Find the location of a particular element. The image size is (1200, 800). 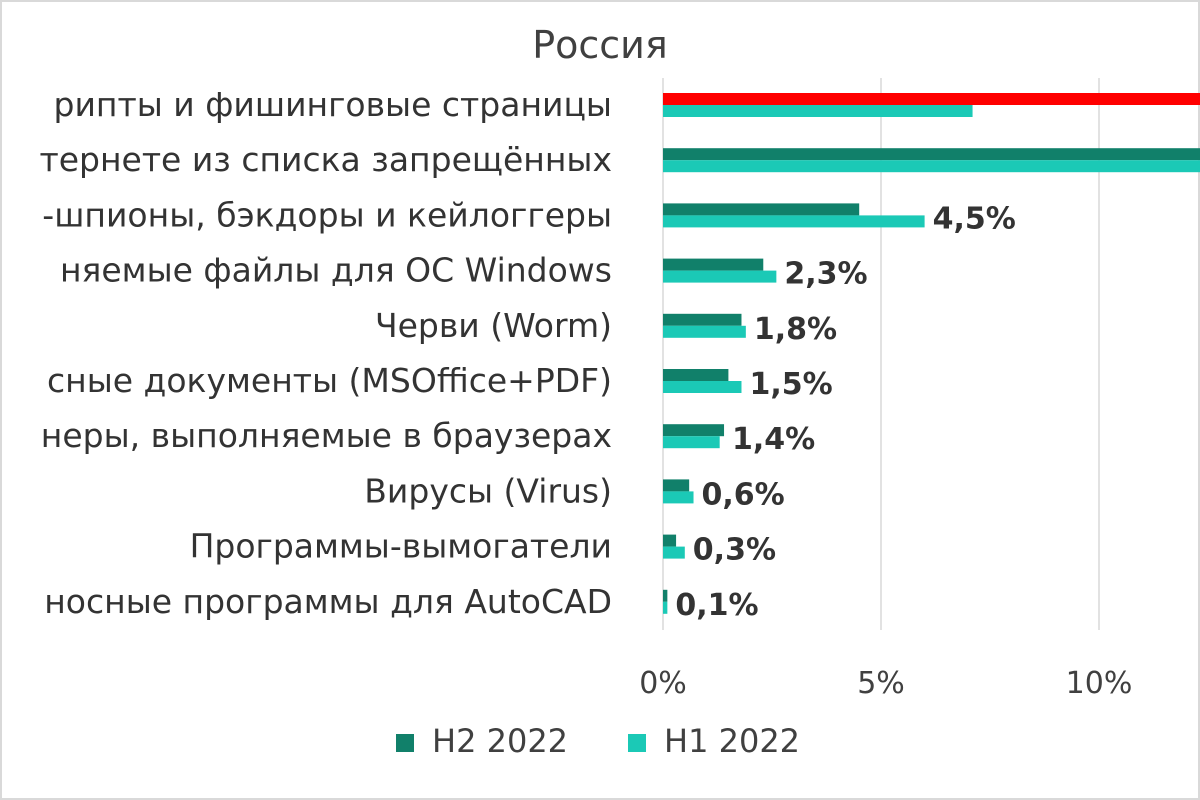

legend: H2 2022 H1 2022 is located at coordinates (598, 741).